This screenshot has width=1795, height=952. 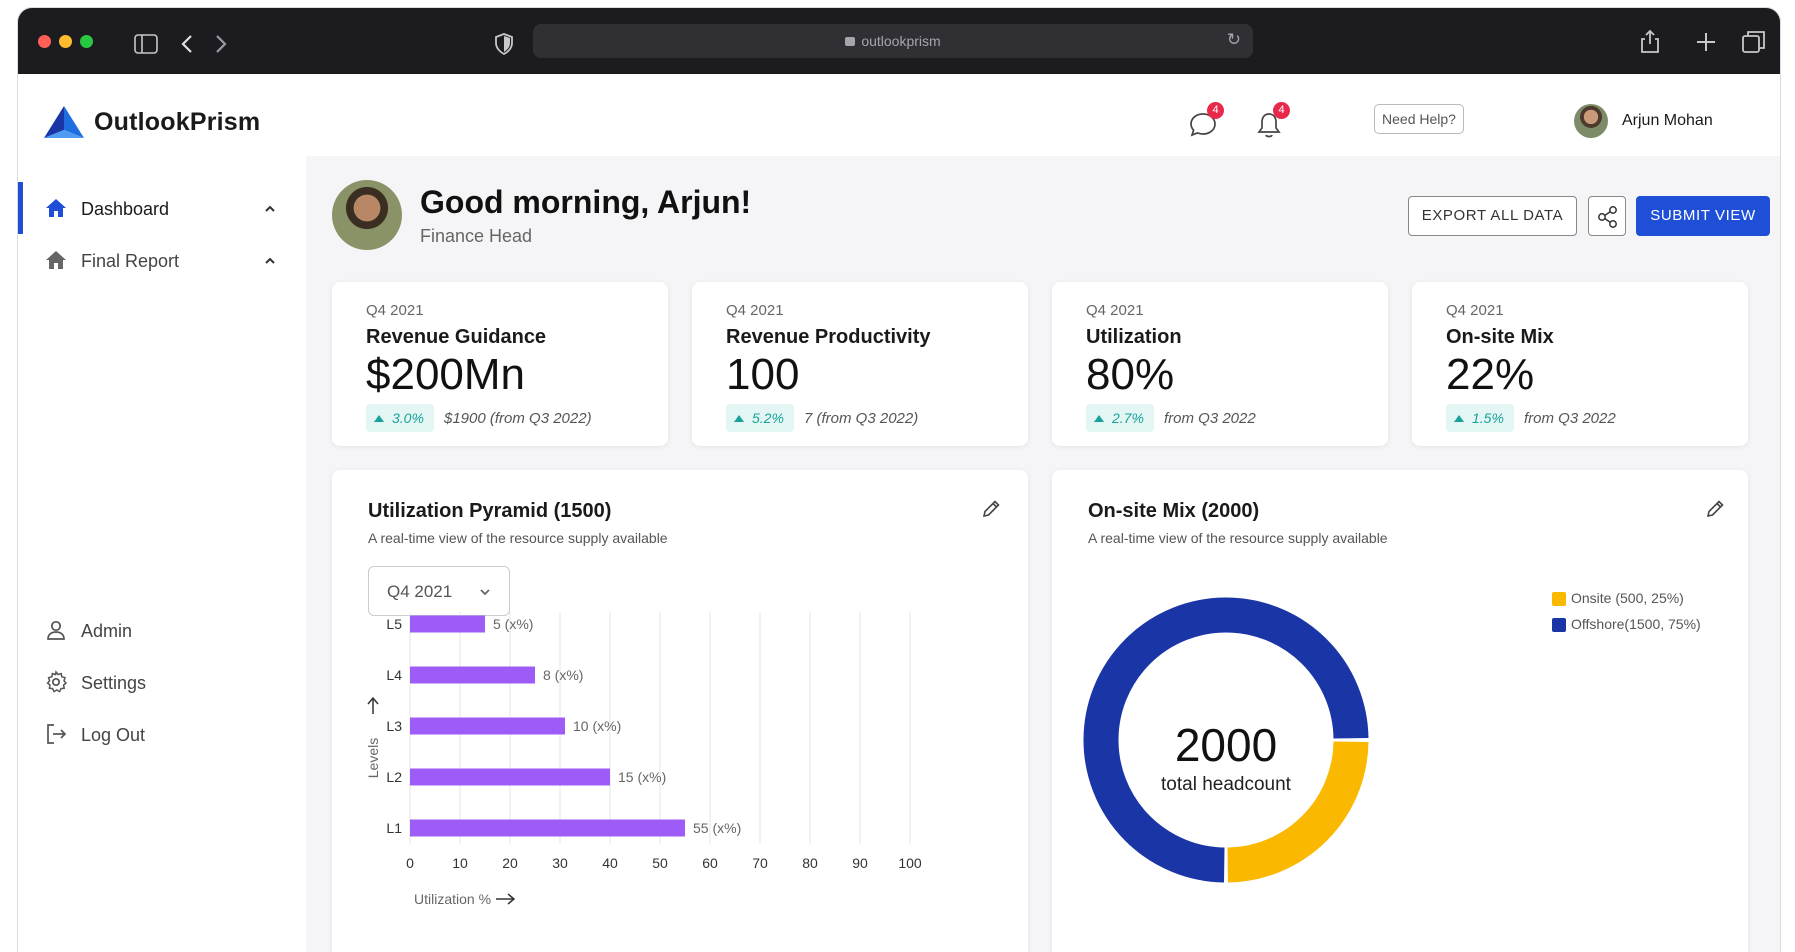 What do you see at coordinates (1667, 120) in the screenshot?
I see `user-name: Arjun Mohan` at bounding box center [1667, 120].